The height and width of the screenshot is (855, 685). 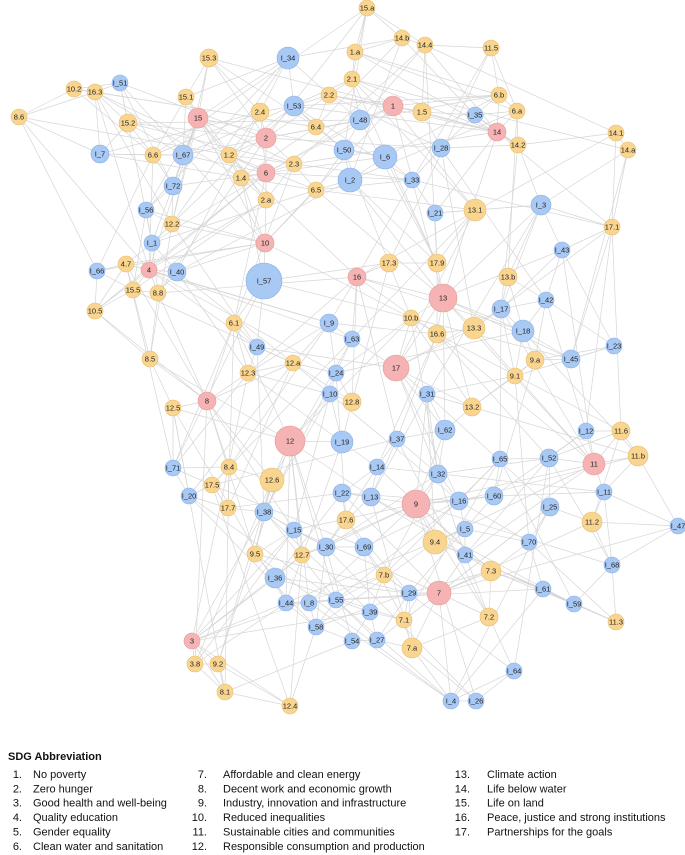 I want to click on node: I_41, so click(x=465, y=555).